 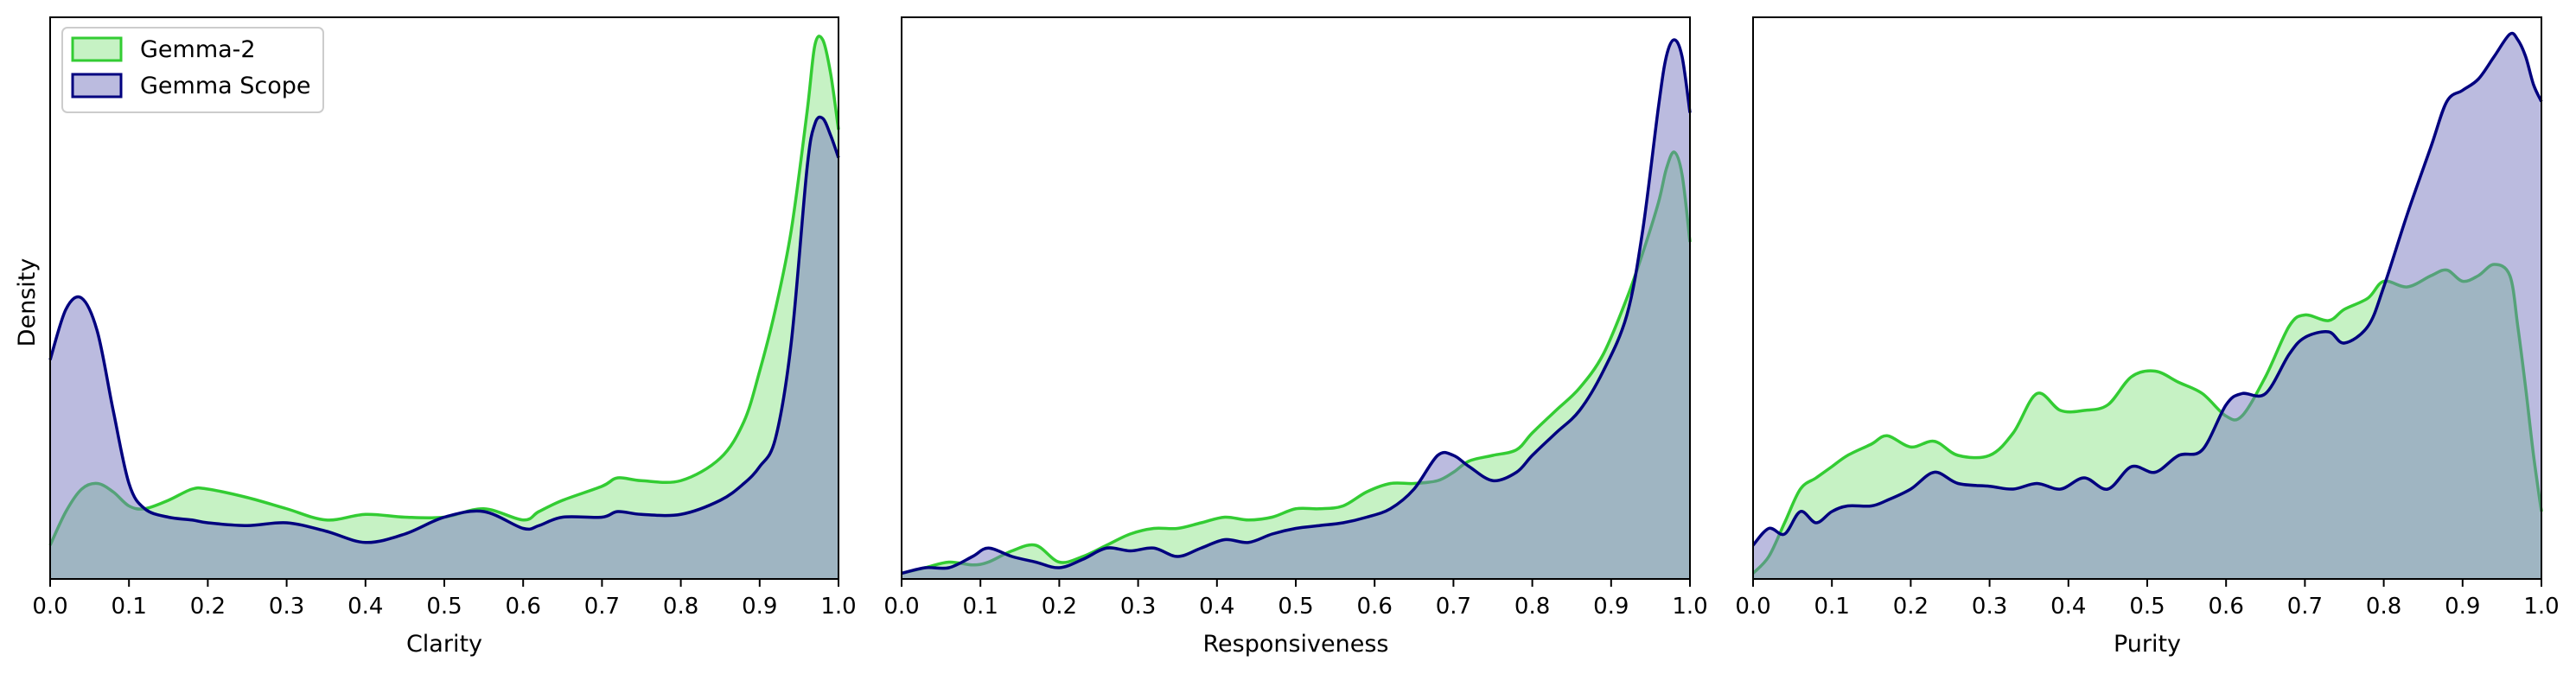 I want to click on legend-label: Gemma-2, so click(x=198, y=49).